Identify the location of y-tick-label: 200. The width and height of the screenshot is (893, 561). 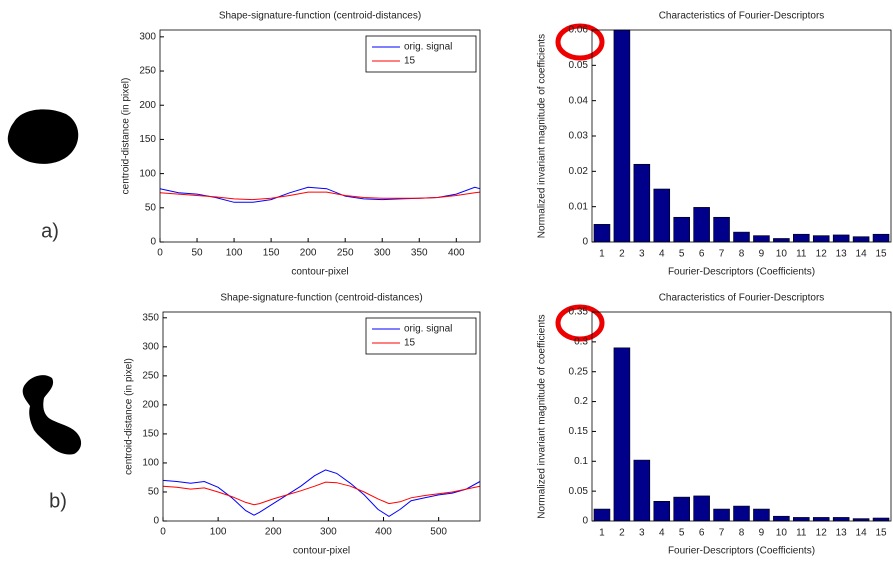
(150, 405).